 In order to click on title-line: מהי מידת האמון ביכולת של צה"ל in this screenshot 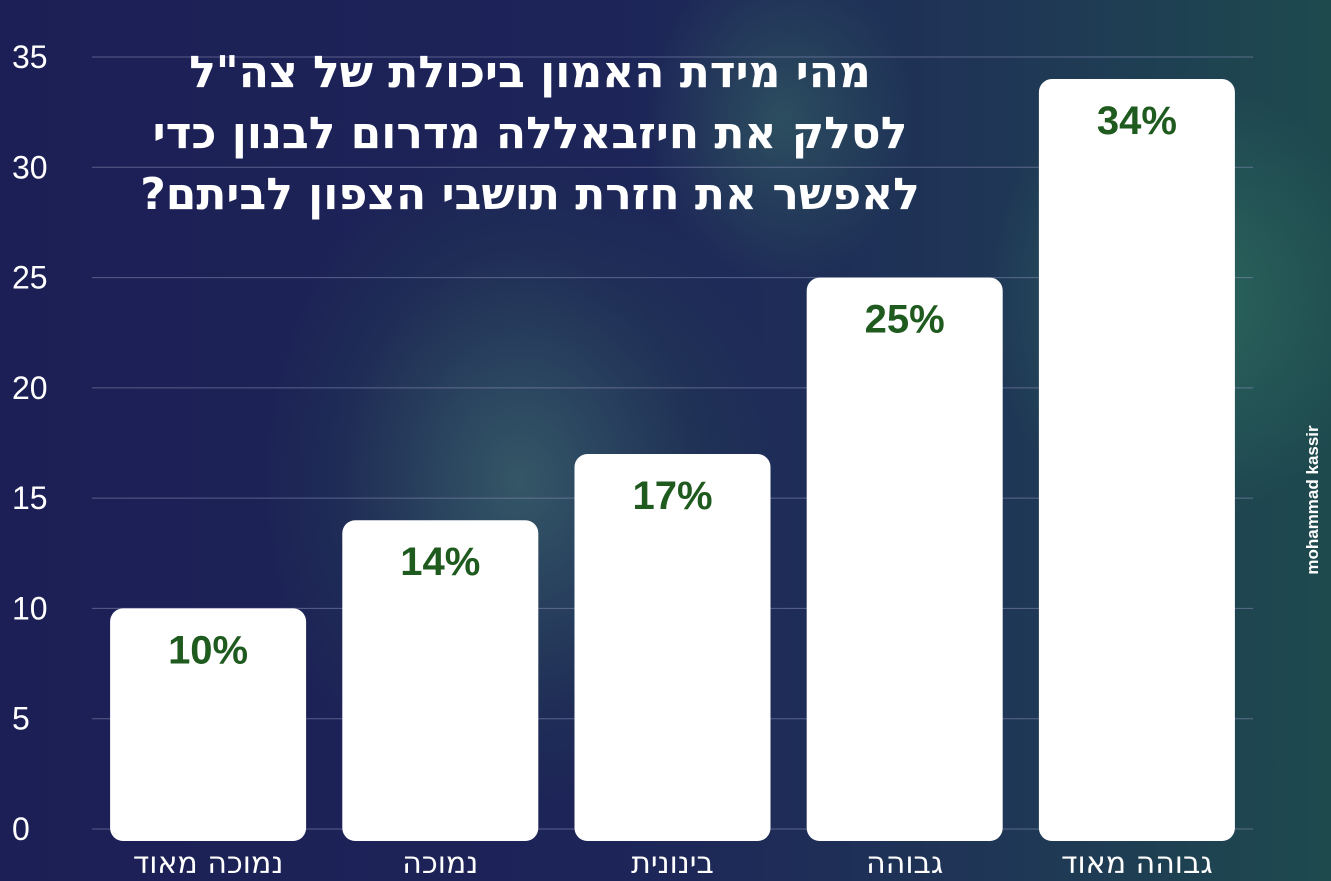, I will do `click(530, 72)`.